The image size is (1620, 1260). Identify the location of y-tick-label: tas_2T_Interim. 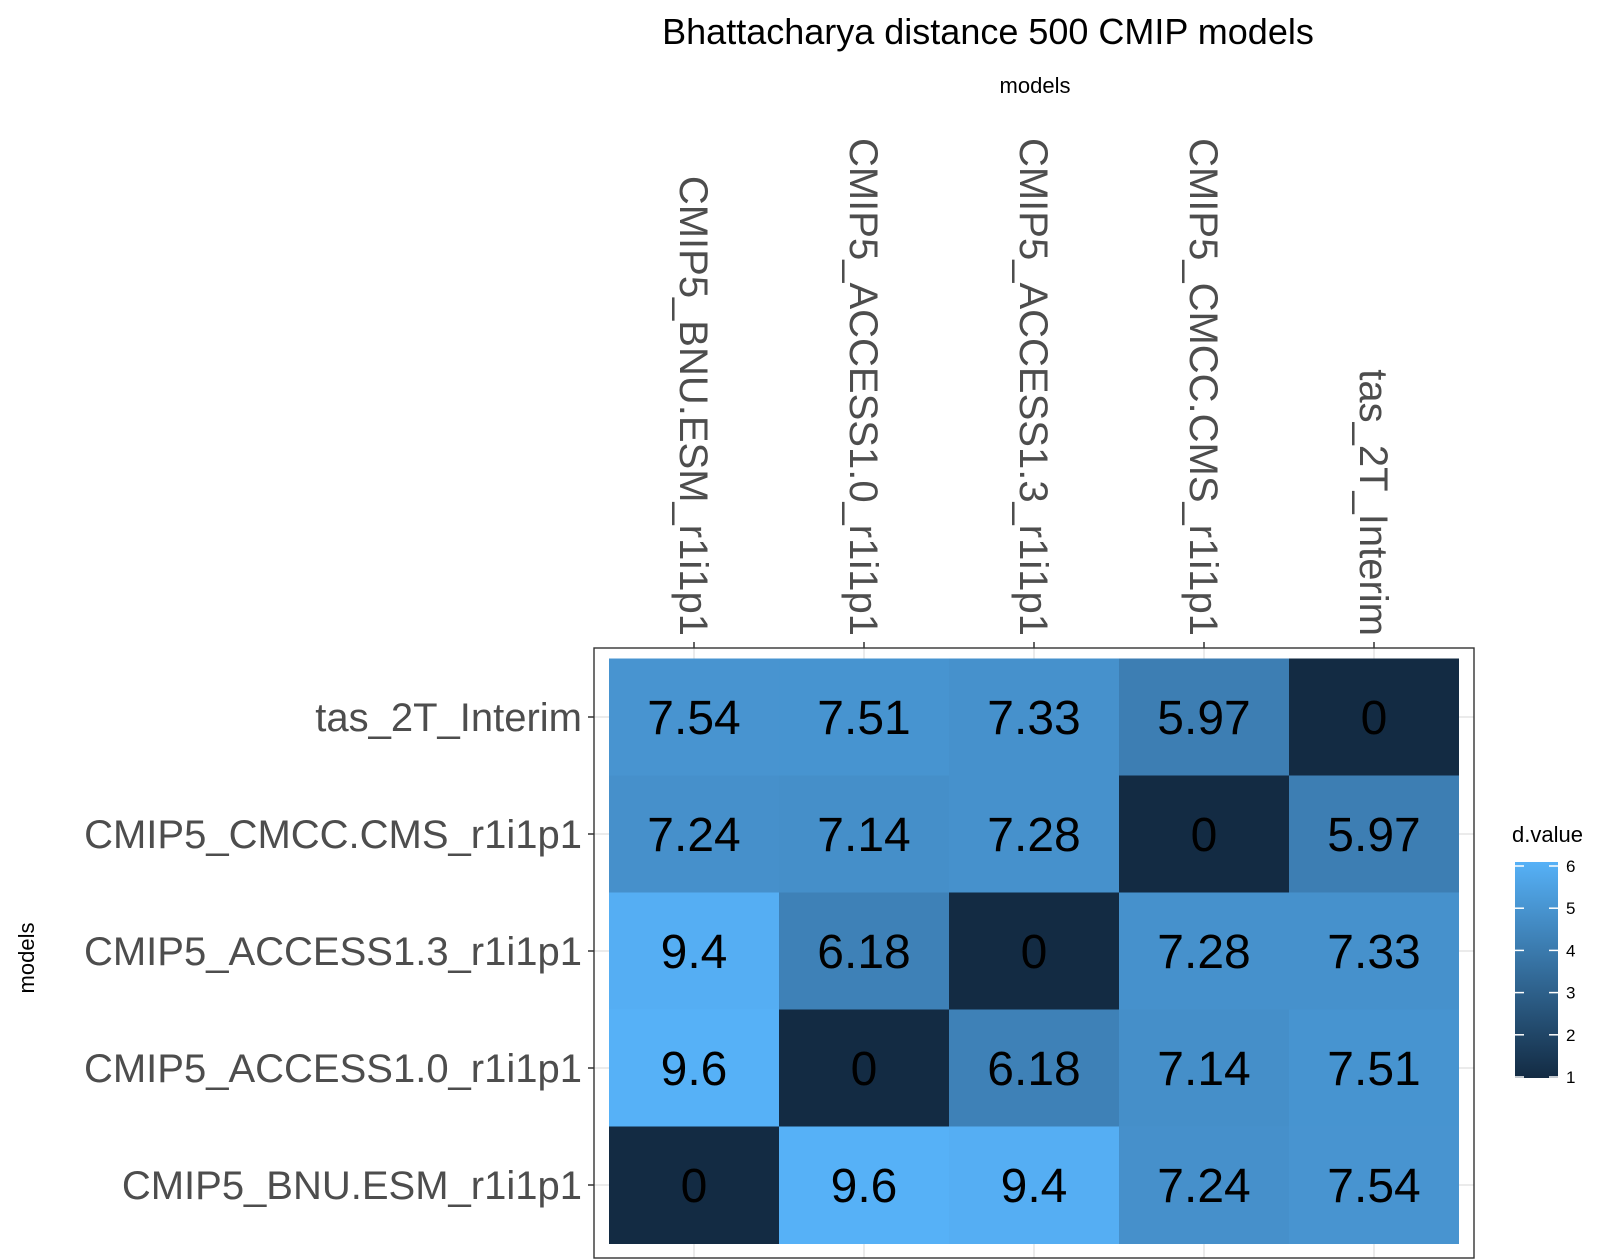
(448, 718).